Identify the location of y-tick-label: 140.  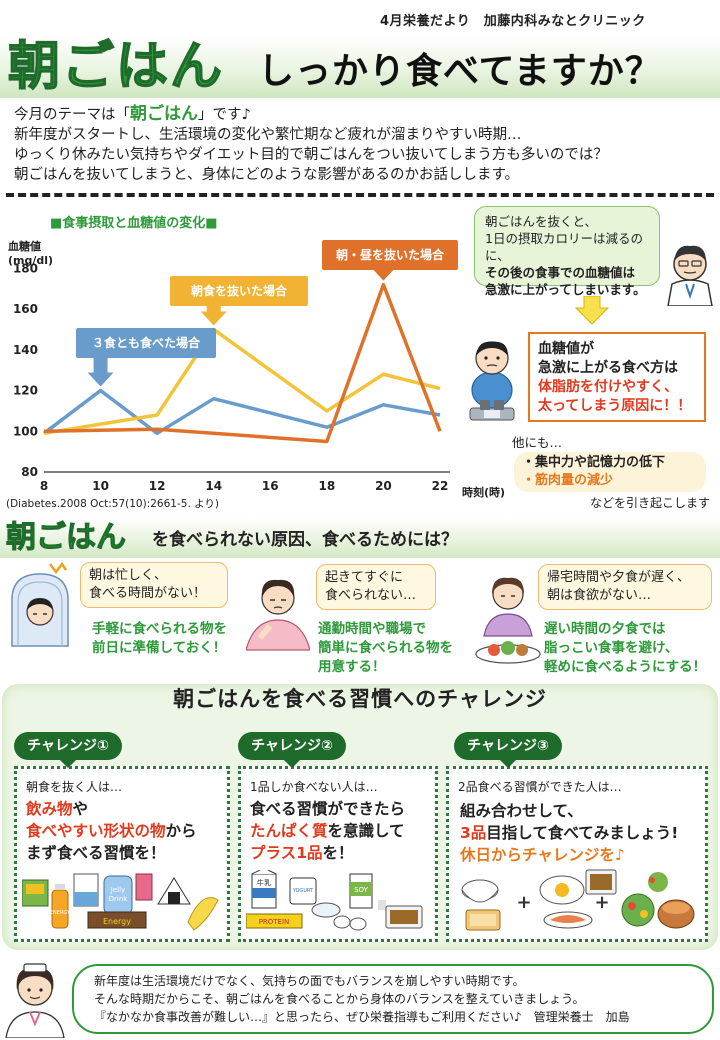
(25, 350).